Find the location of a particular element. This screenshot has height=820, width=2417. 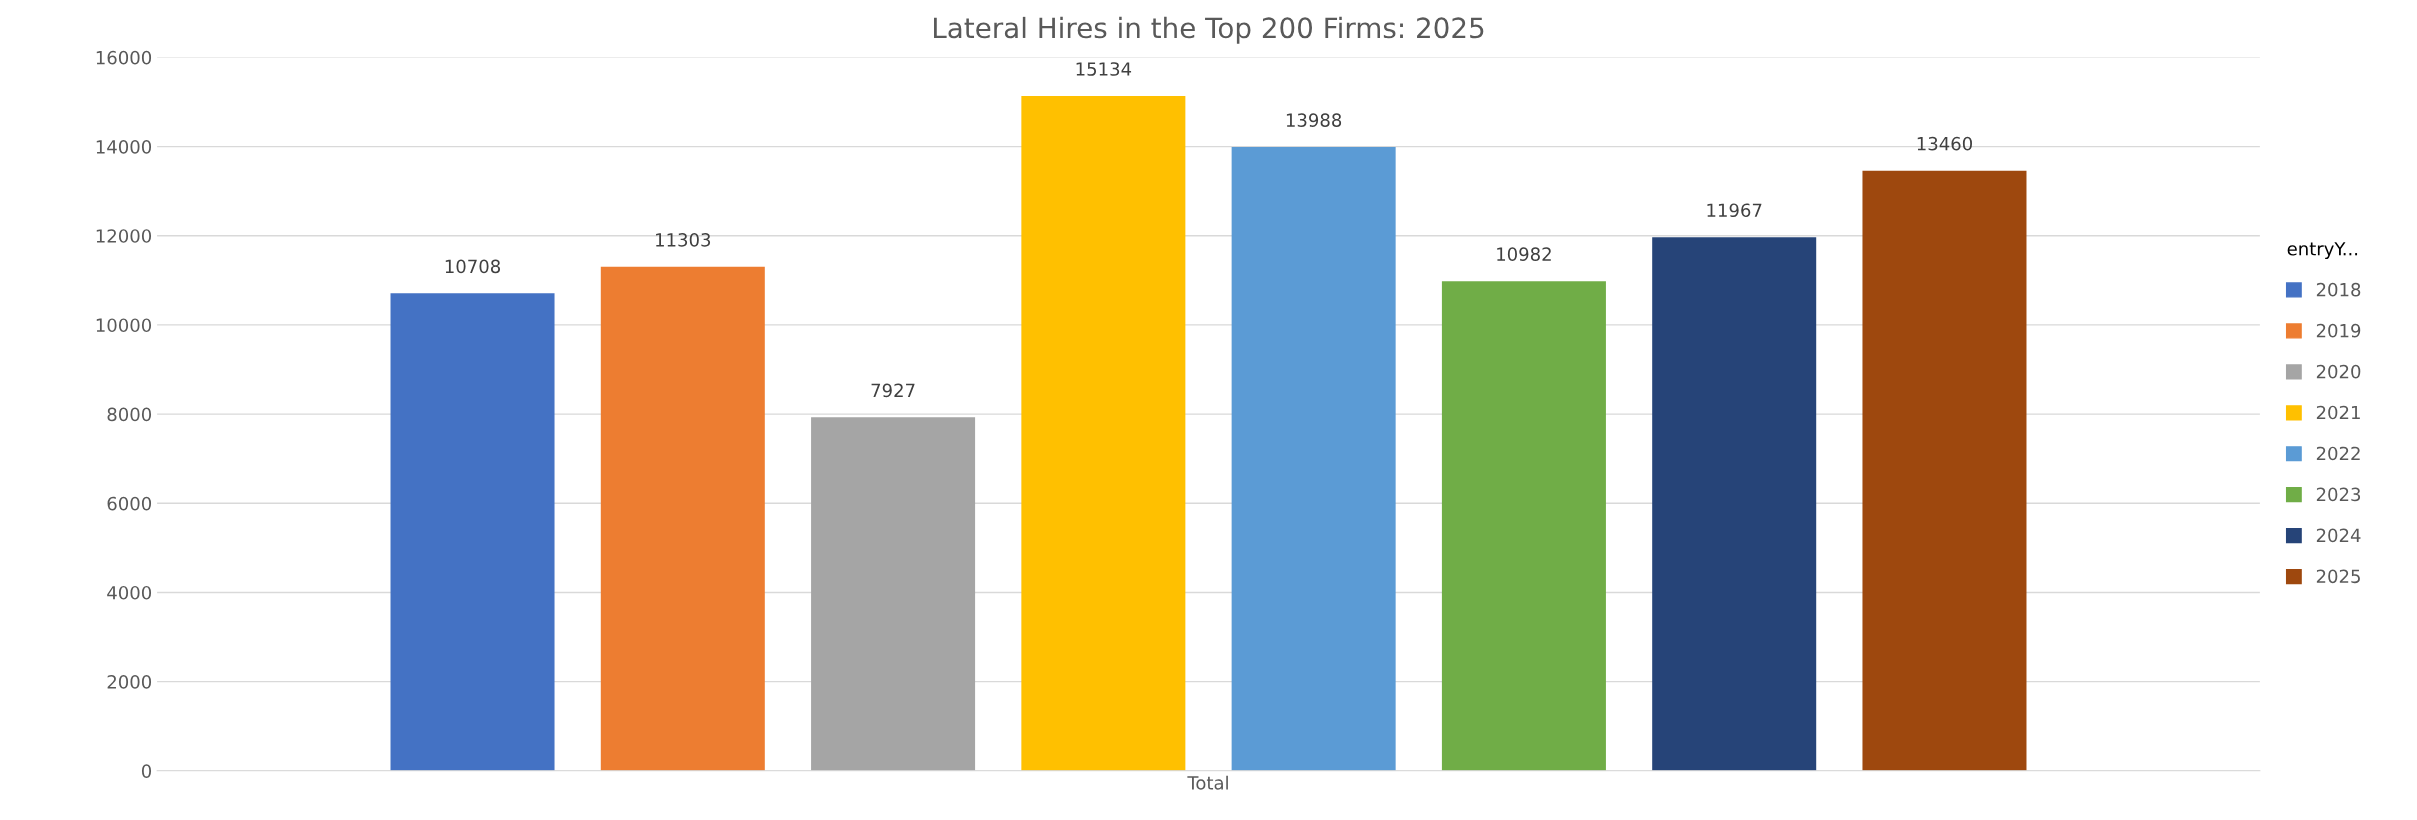

y-tick-label: 8000 is located at coordinates (129, 414).